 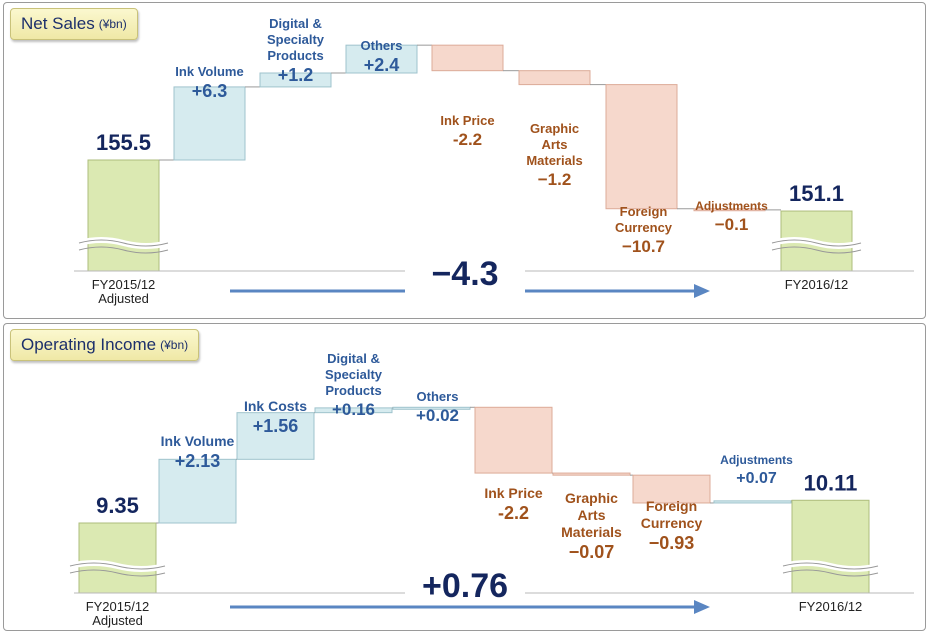 What do you see at coordinates (672, 543) in the screenshot?
I see `operating-income-step-value-6: −0.93` at bounding box center [672, 543].